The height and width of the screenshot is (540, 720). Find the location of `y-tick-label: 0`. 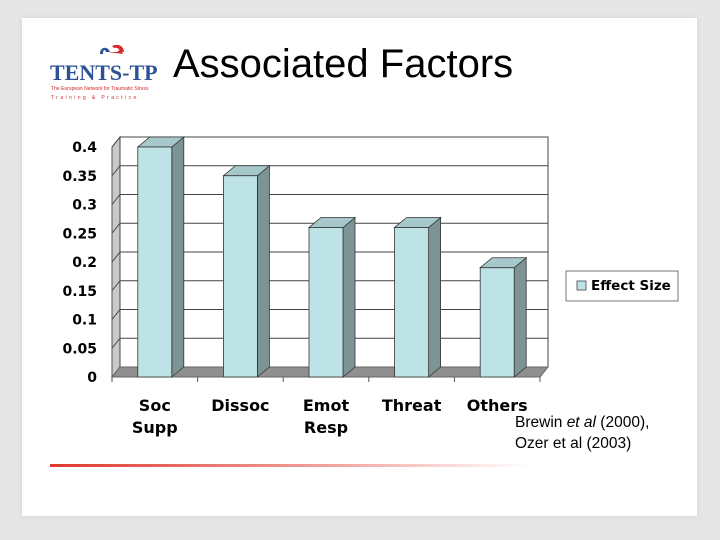

y-tick-label: 0 is located at coordinates (92, 378).